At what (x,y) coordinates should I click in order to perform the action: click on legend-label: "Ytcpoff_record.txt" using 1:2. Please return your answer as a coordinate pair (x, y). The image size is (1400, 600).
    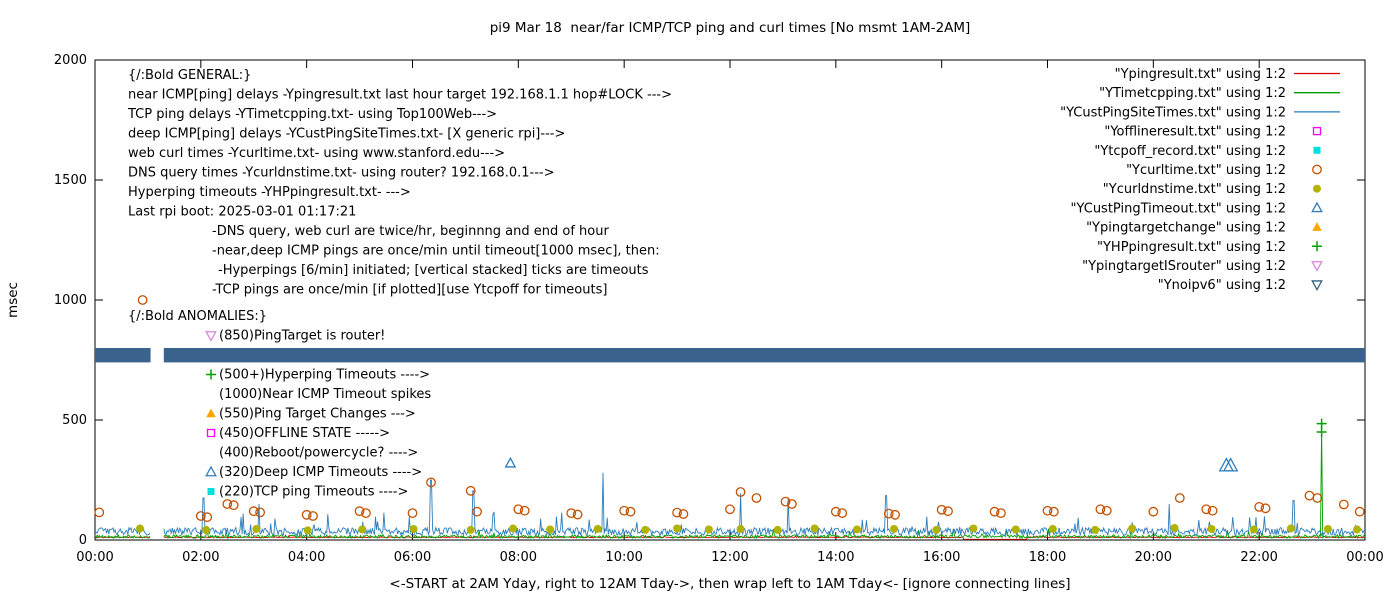
    Looking at the image, I should click on (1190, 151).